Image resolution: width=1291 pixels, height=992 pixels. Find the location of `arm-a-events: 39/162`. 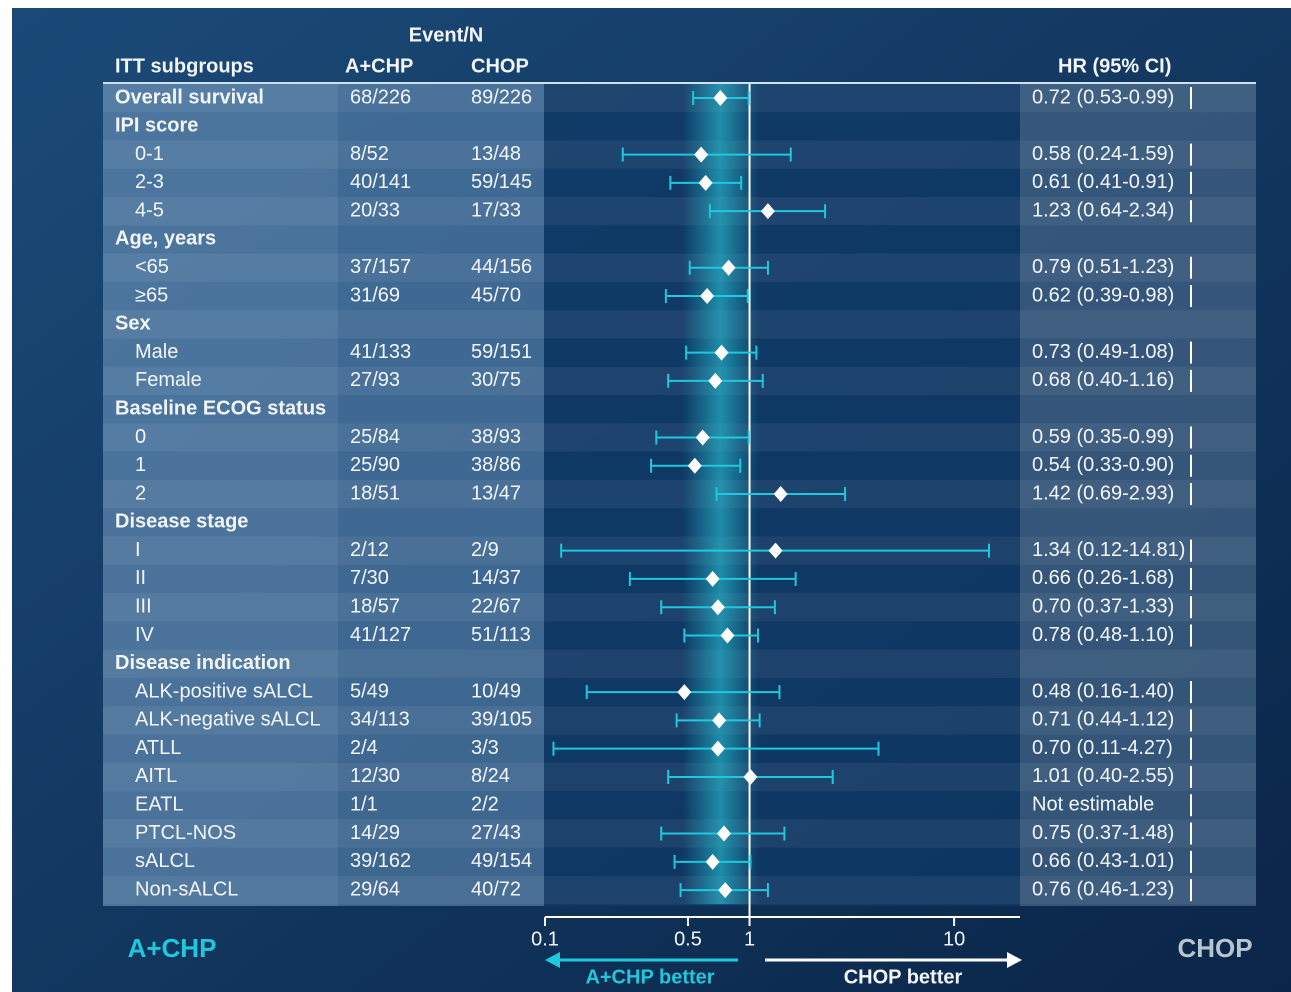

arm-a-events: 39/162 is located at coordinates (380, 861).